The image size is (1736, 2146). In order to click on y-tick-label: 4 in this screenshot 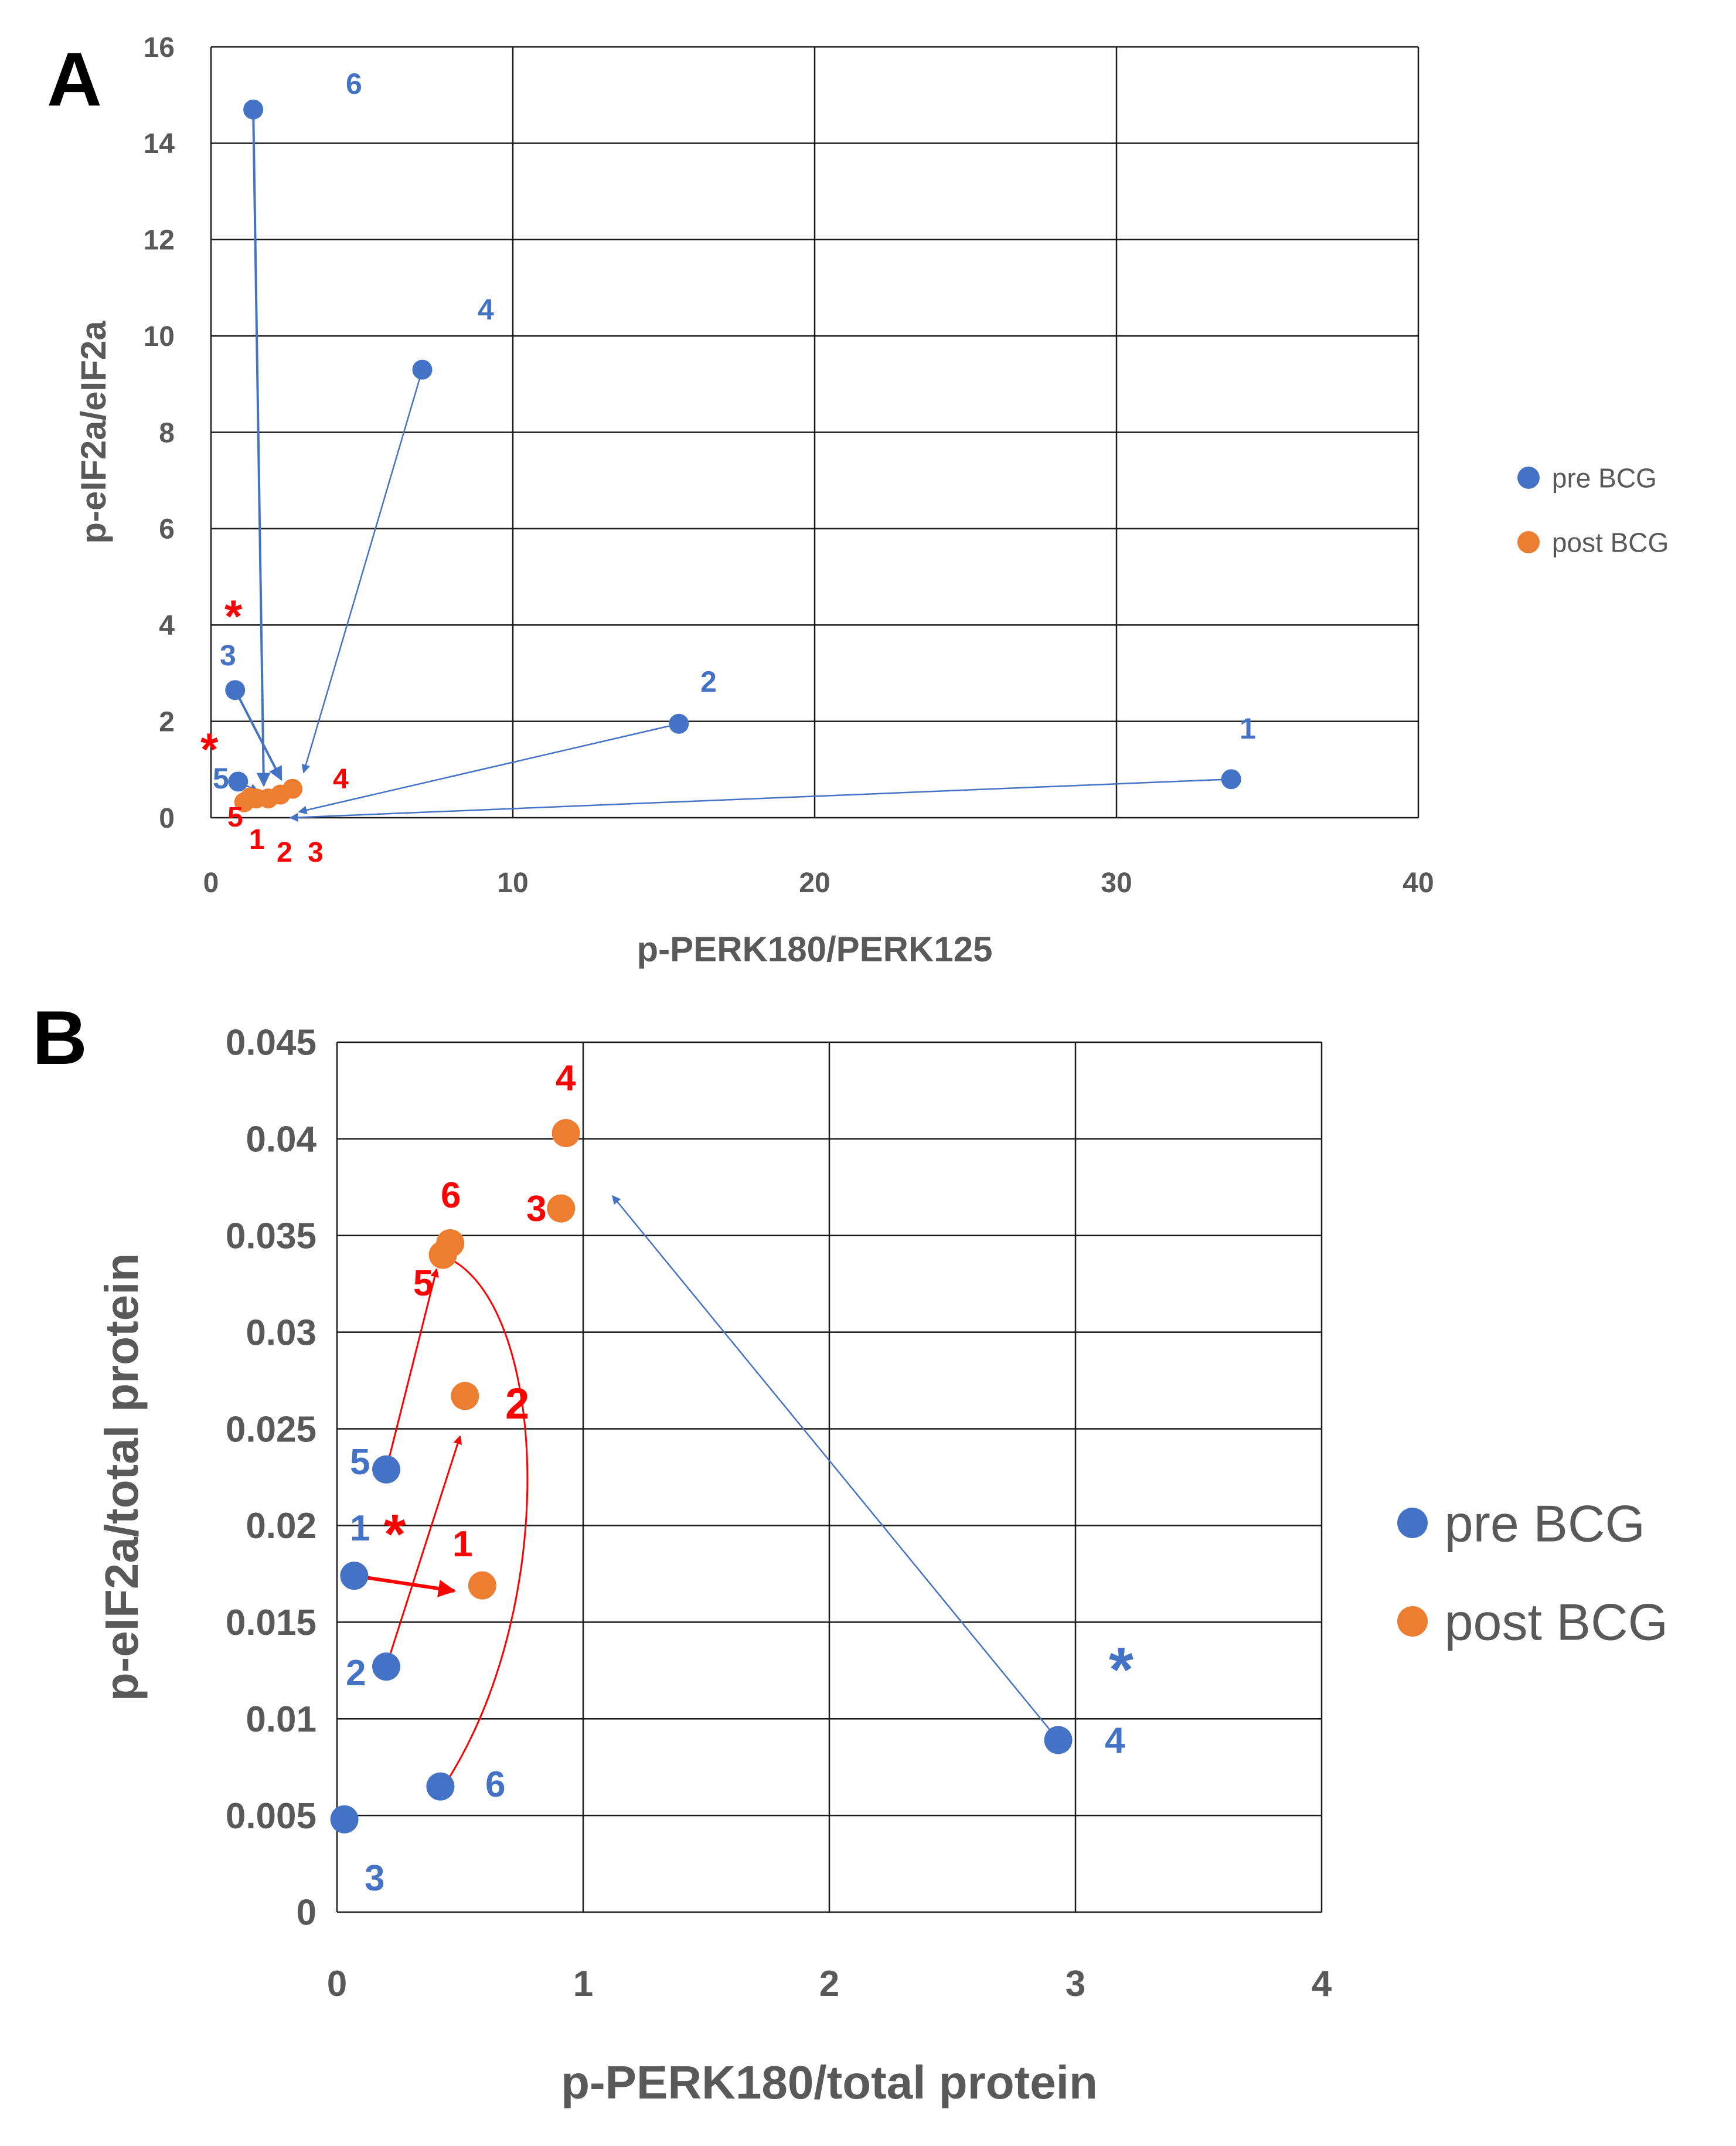, I will do `click(167, 626)`.